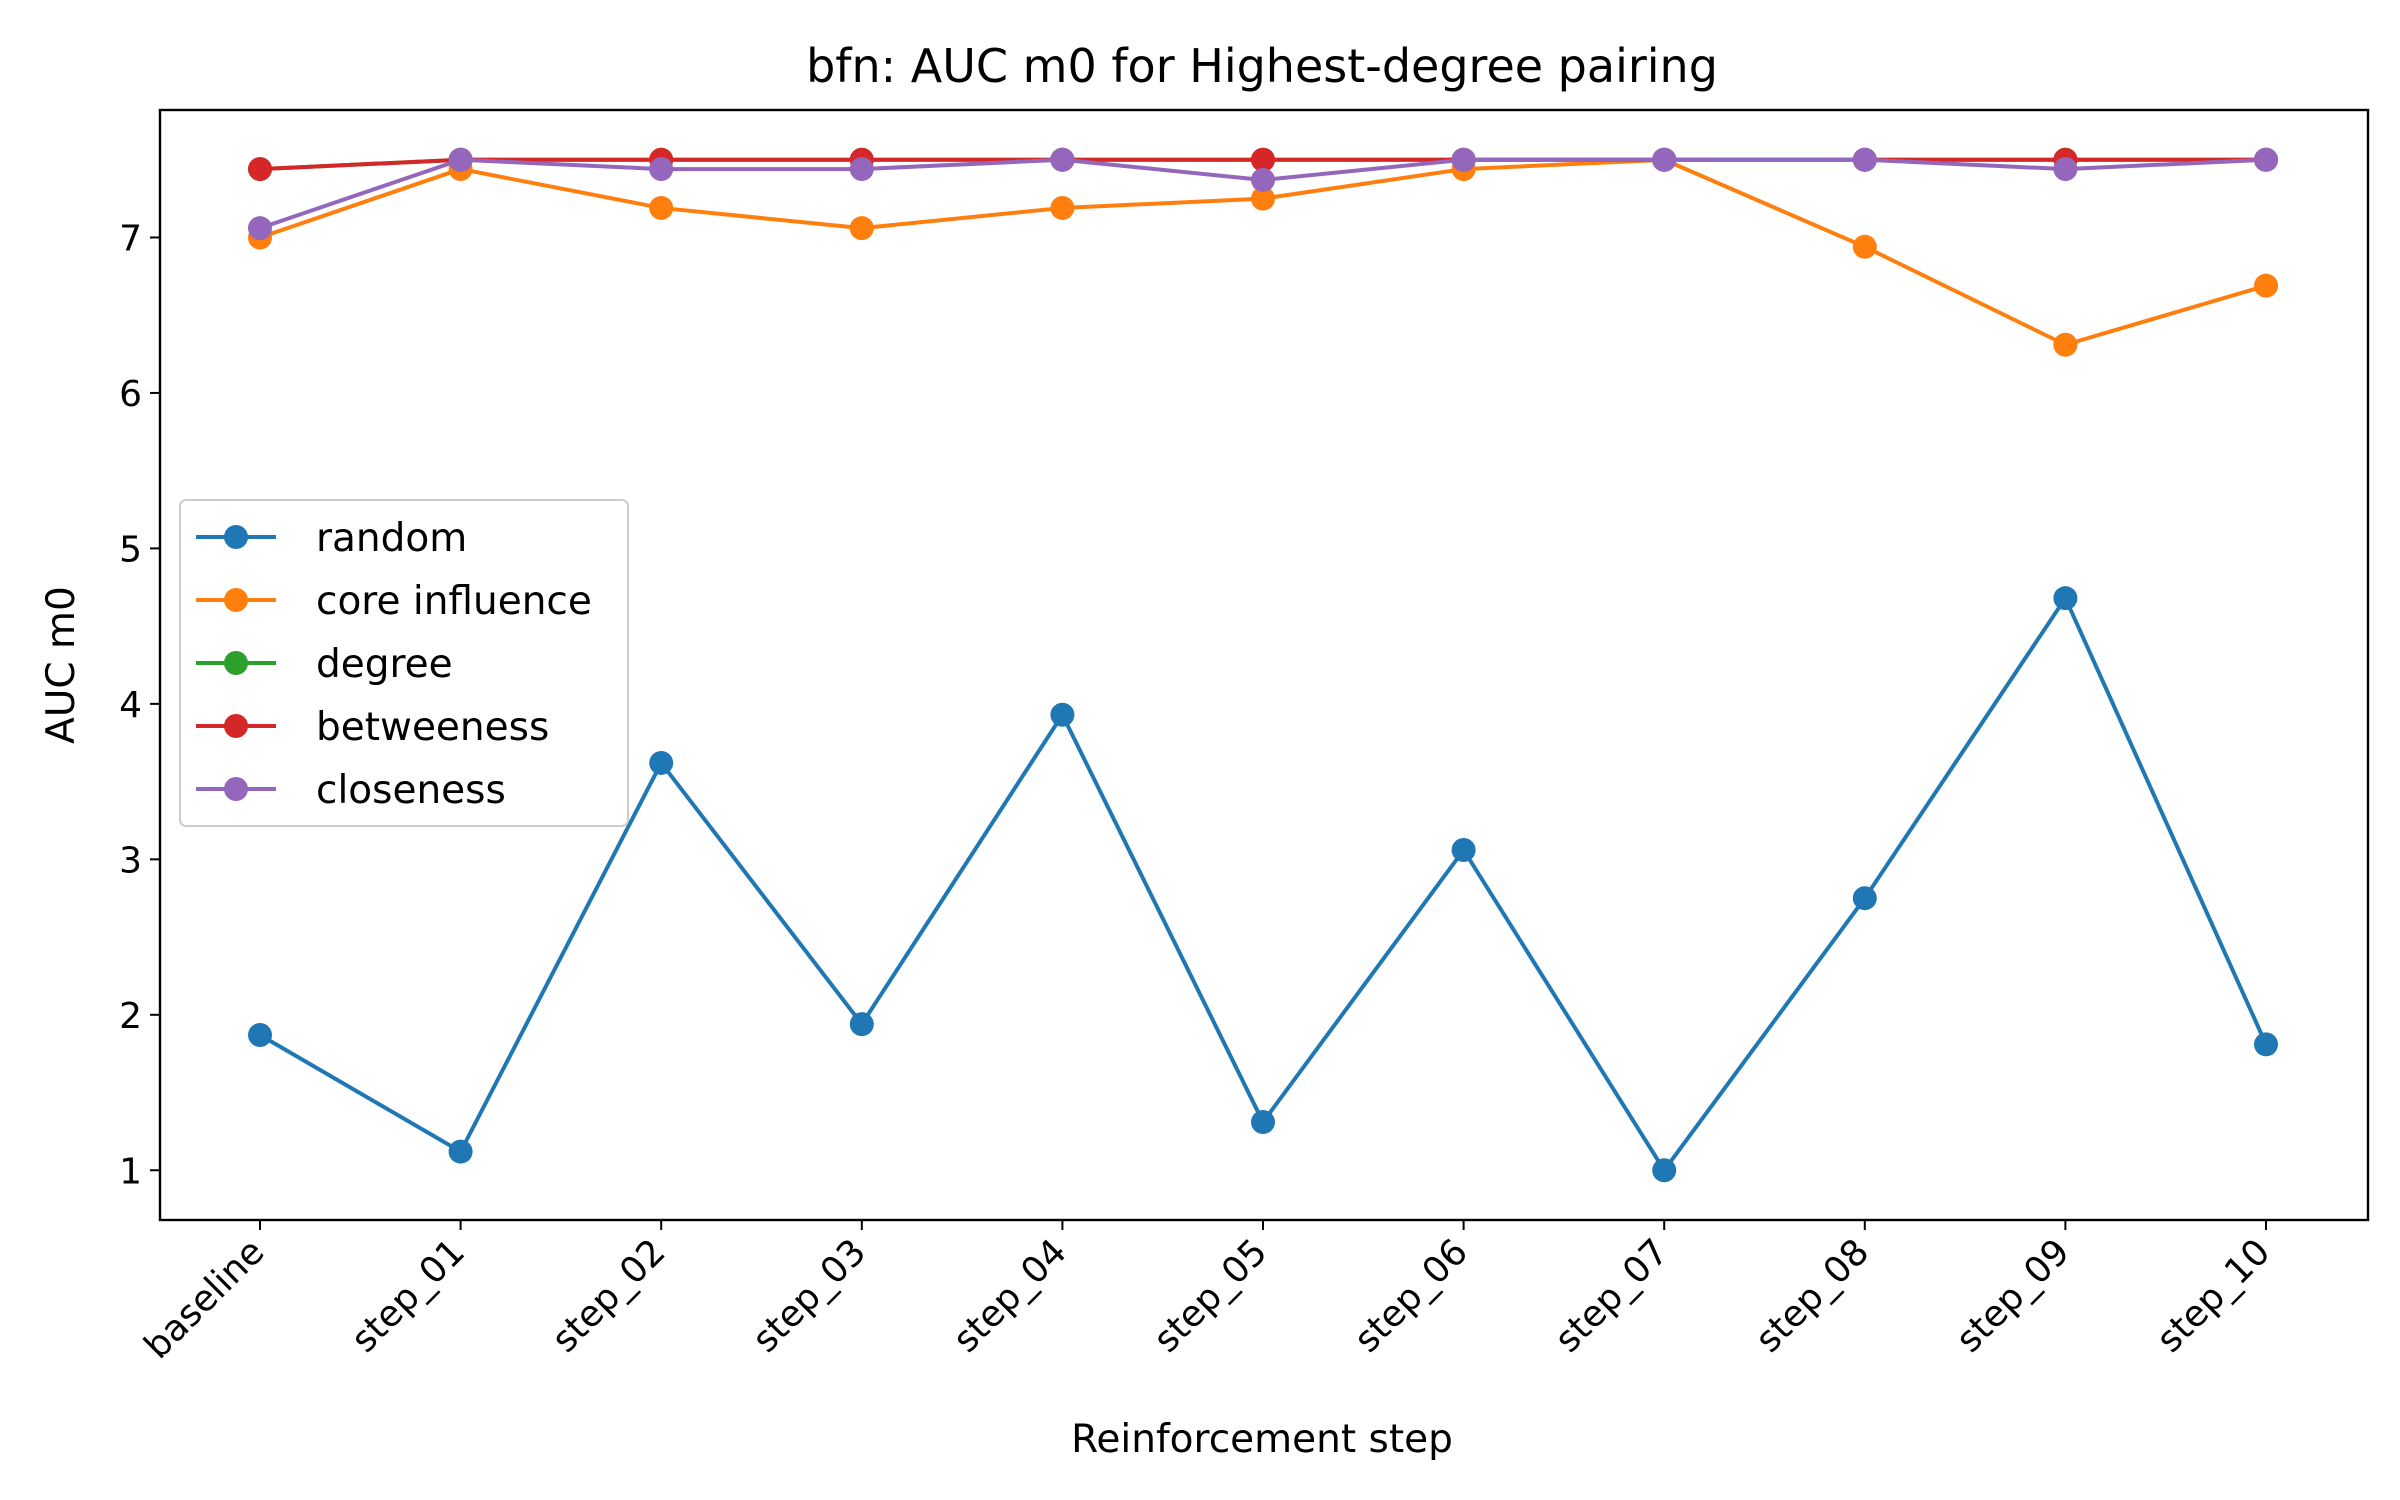  I want to click on legend-label: closeness, so click(411, 790).